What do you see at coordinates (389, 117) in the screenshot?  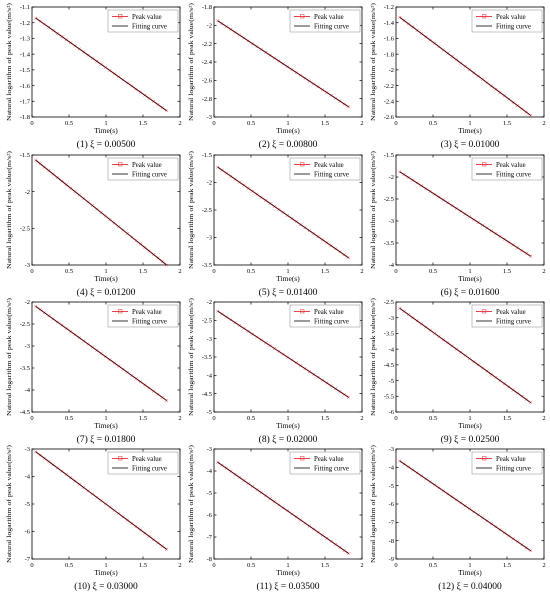 I see `y-tick-label: -2.6` at bounding box center [389, 117].